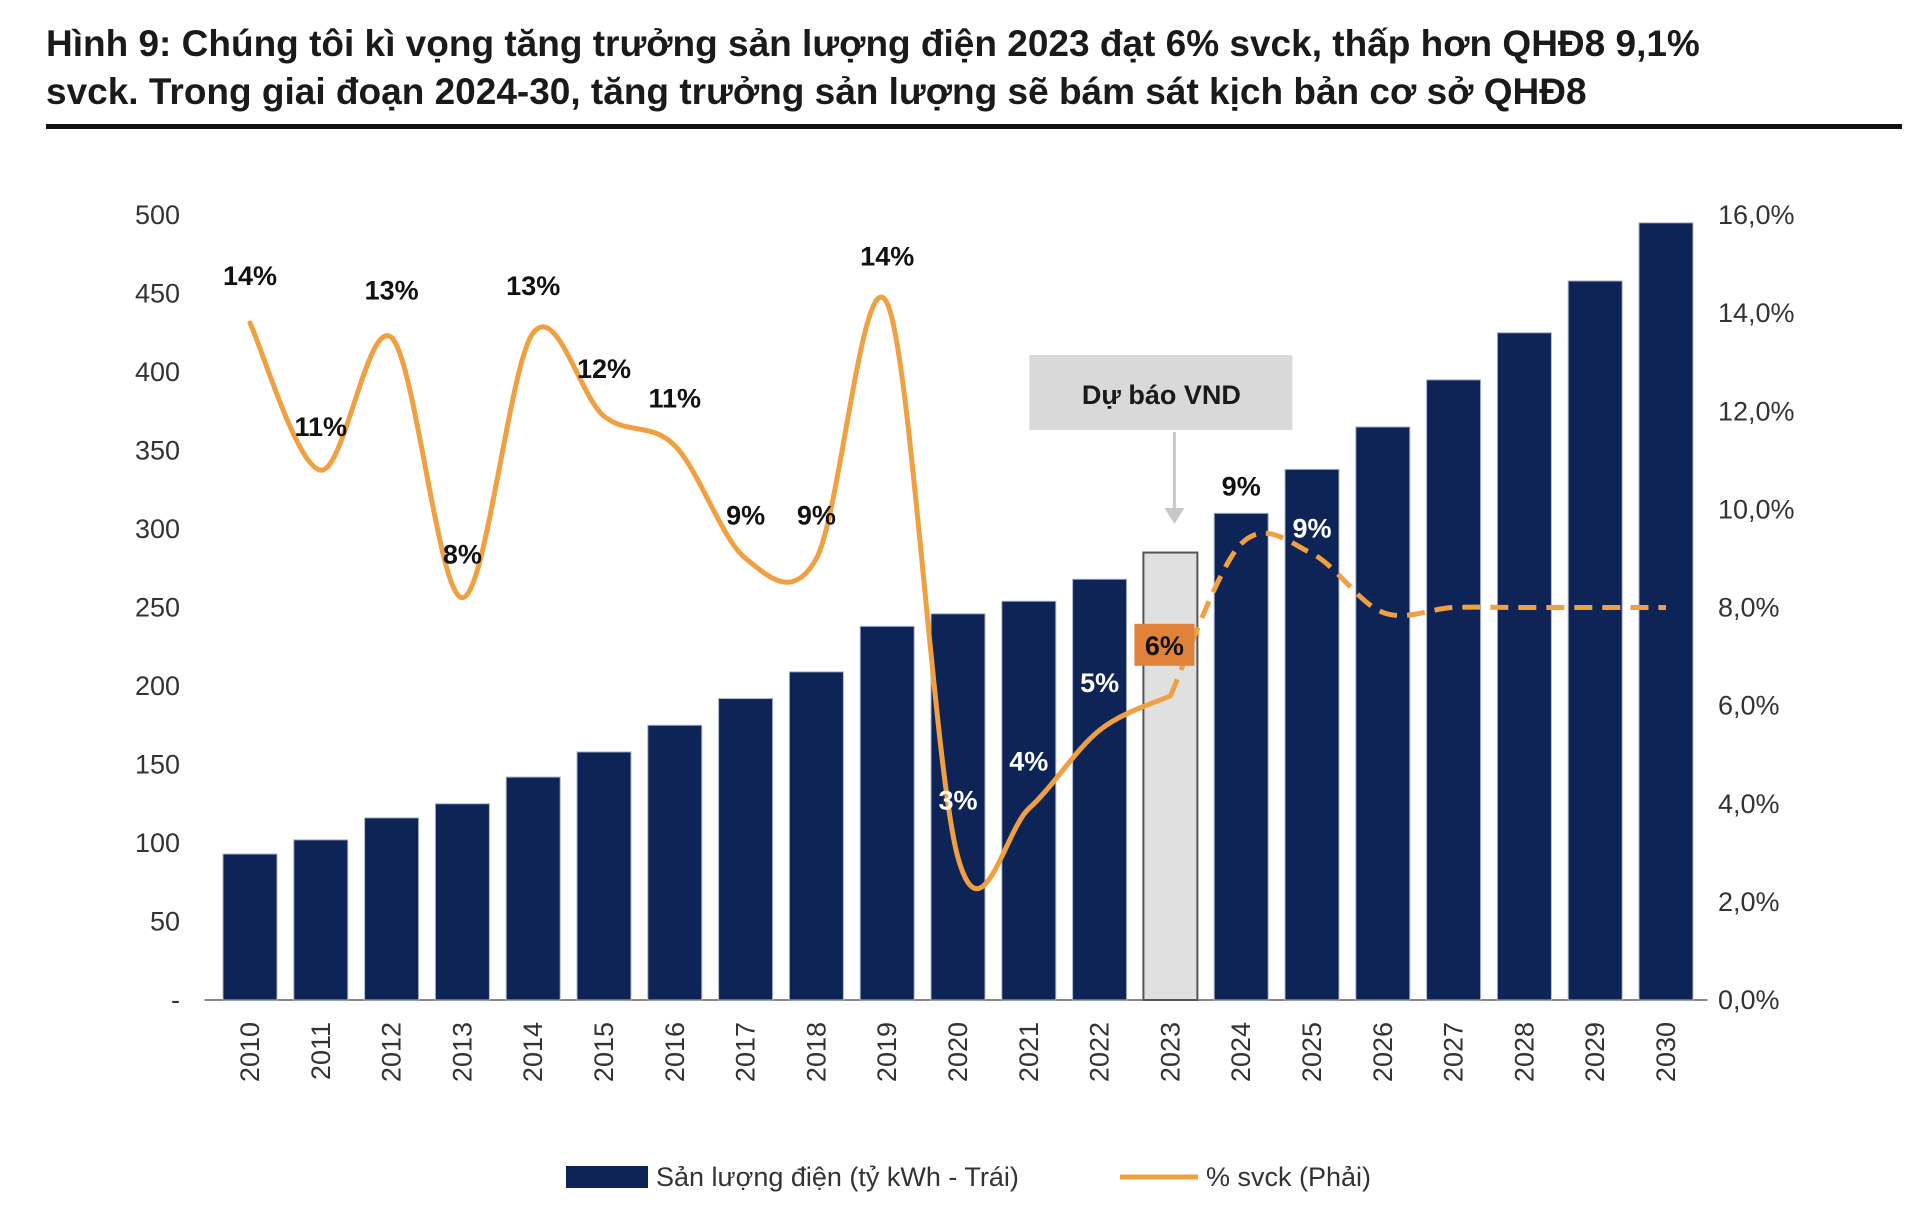  What do you see at coordinates (1161, 395) in the screenshot?
I see `annotation-text: Dự báo VND` at bounding box center [1161, 395].